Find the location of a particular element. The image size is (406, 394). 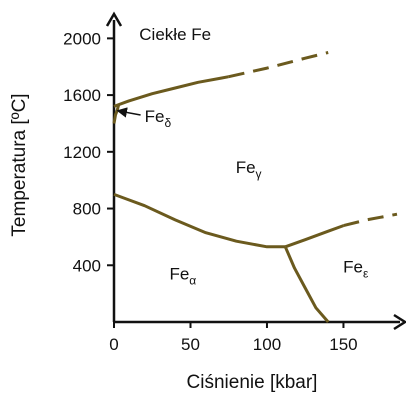

annotation-label-base: Fe is located at coordinates (155, 116).